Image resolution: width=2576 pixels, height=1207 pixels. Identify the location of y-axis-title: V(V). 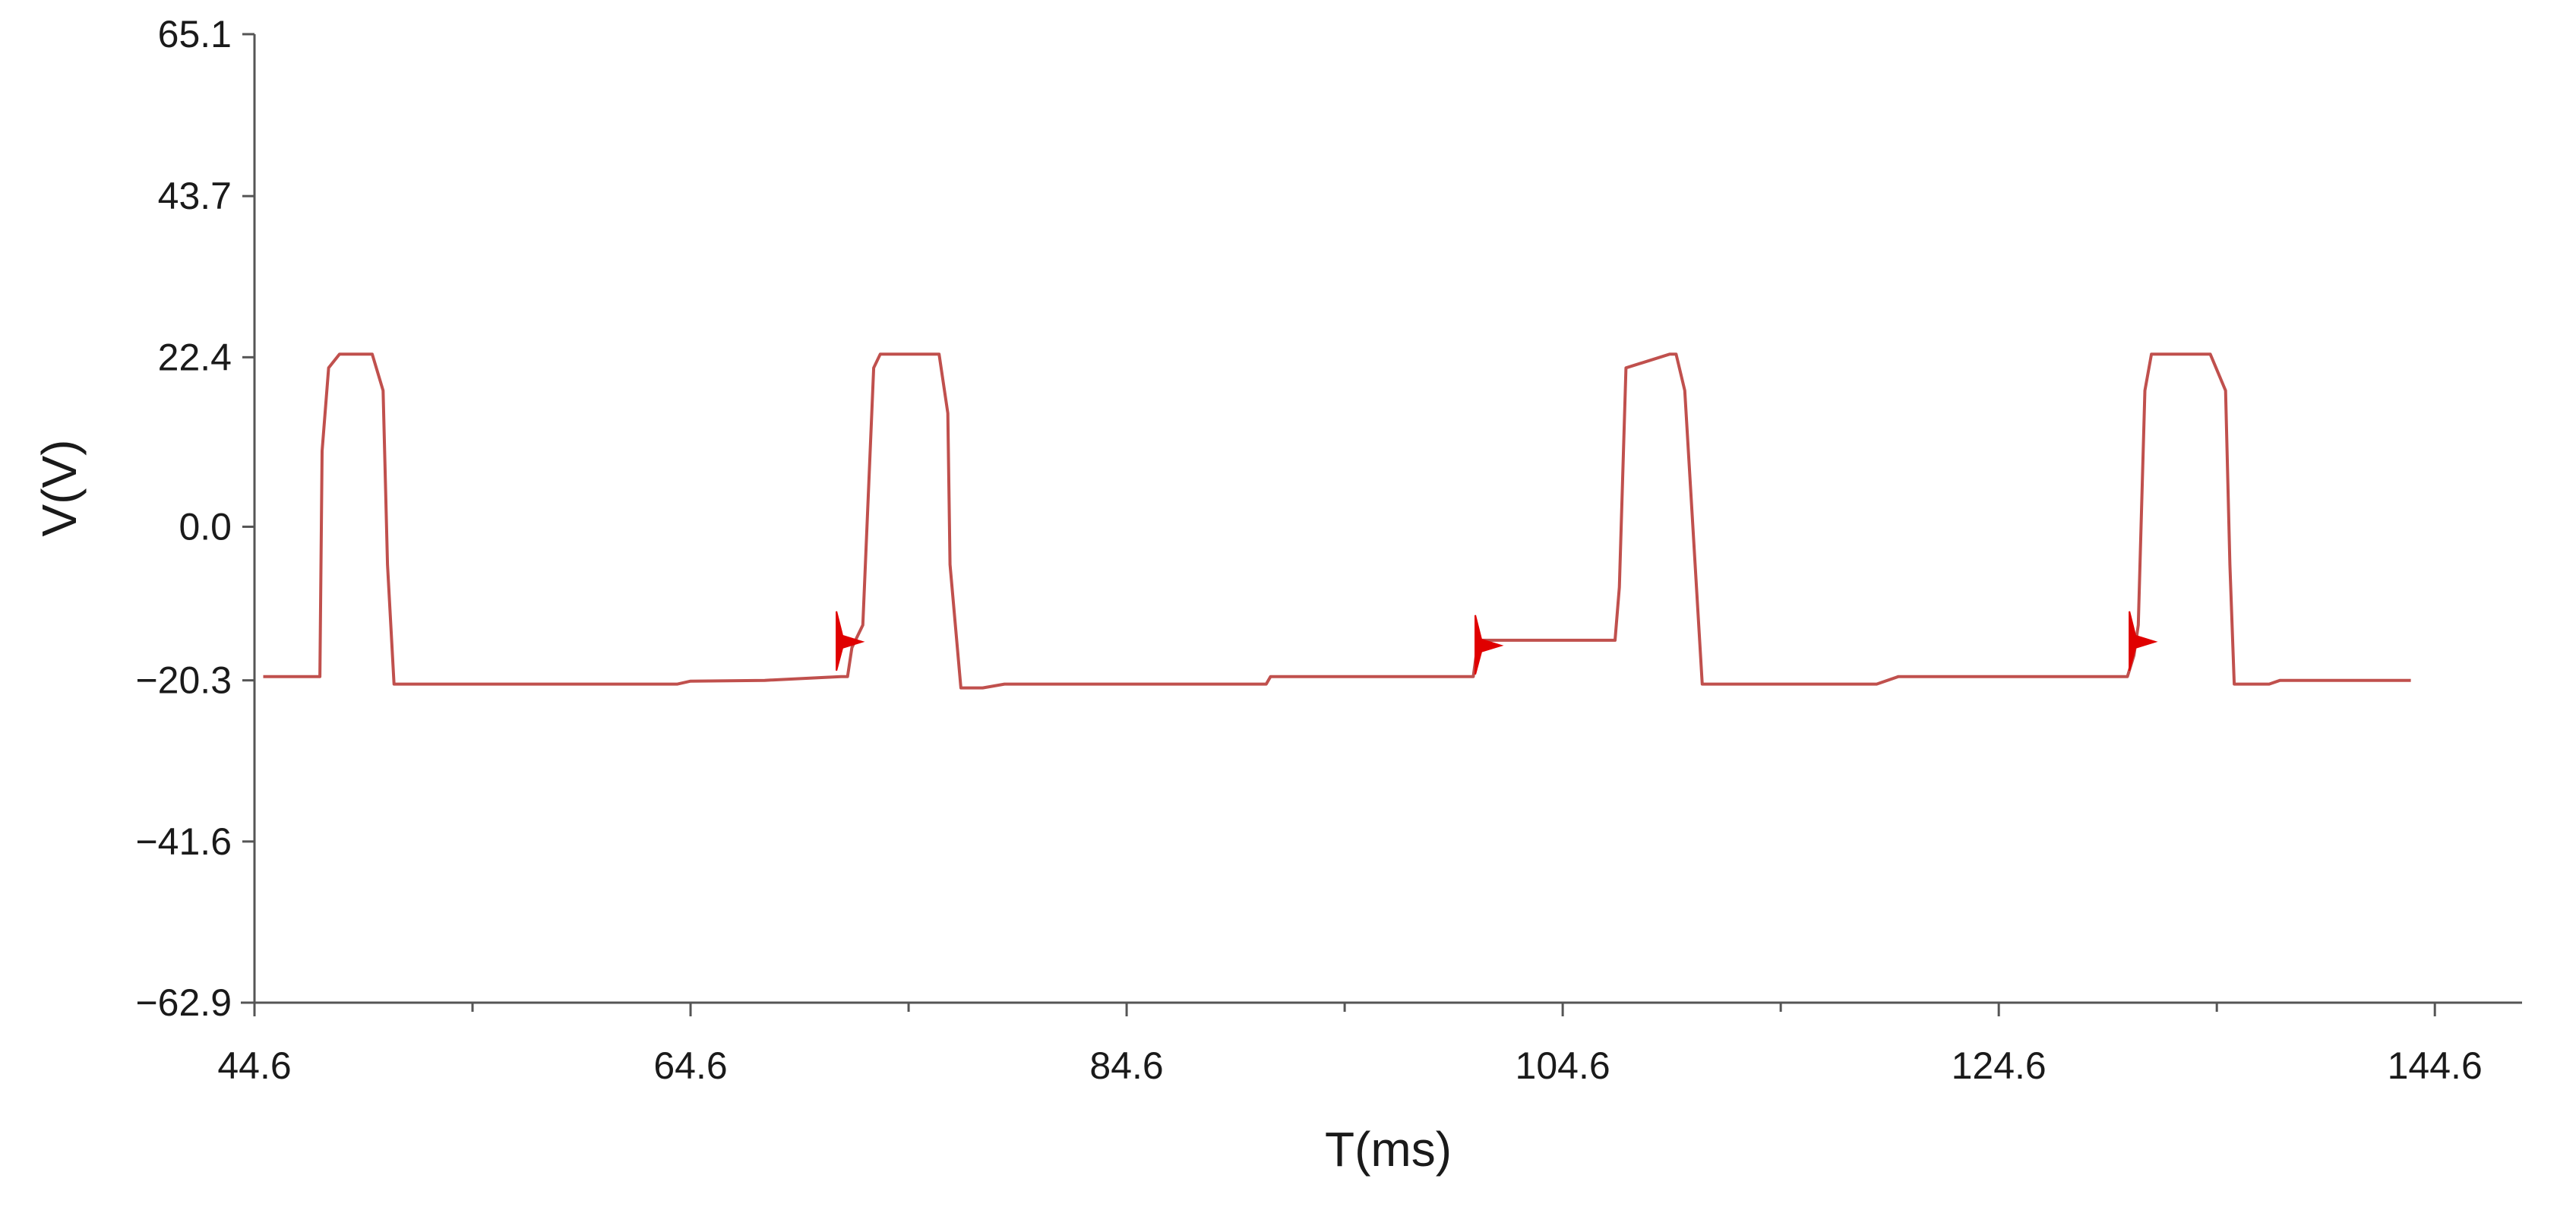
(59, 488).